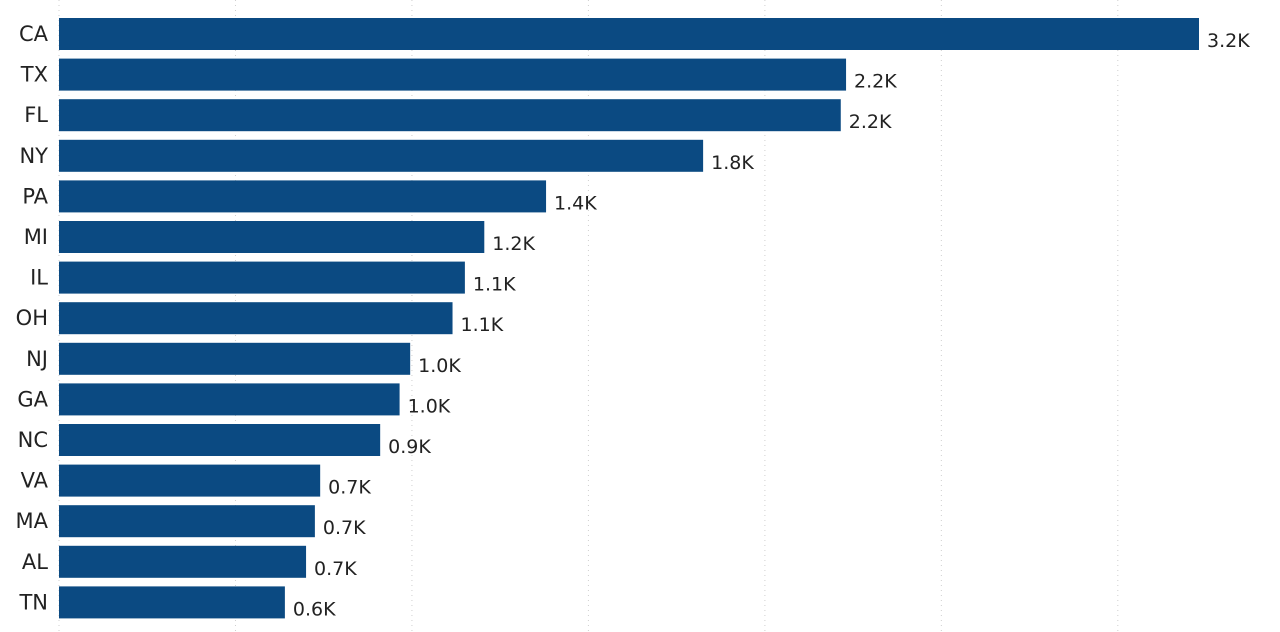 The width and height of the screenshot is (1280, 632). Describe the element at coordinates (187, 521) in the screenshot. I see `bar-ma` at that location.